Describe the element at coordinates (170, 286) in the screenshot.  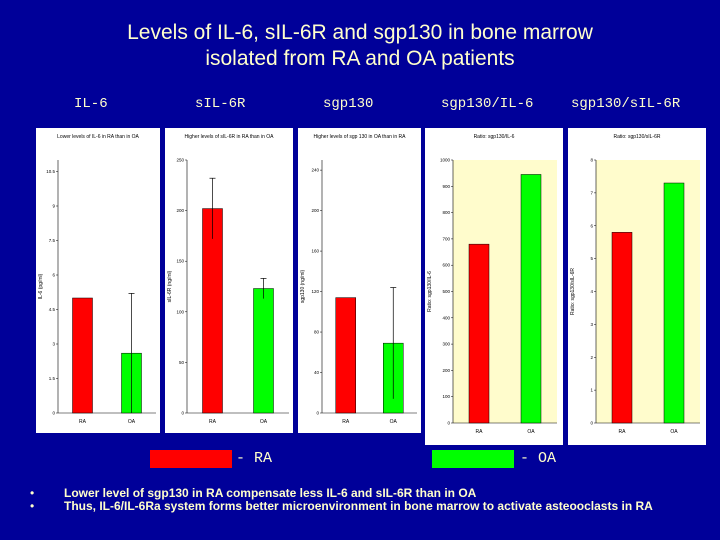
I see `y-axis-label: sIL-6R (ng/ml)` at that location.